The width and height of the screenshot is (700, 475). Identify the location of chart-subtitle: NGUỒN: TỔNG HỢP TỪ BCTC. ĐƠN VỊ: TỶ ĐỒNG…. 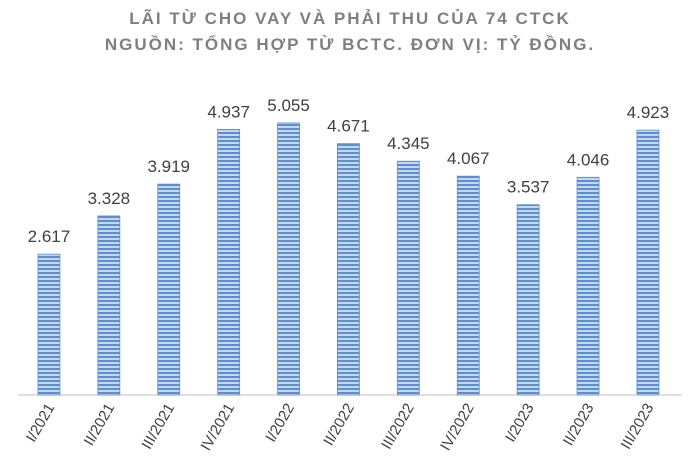
(350, 44).